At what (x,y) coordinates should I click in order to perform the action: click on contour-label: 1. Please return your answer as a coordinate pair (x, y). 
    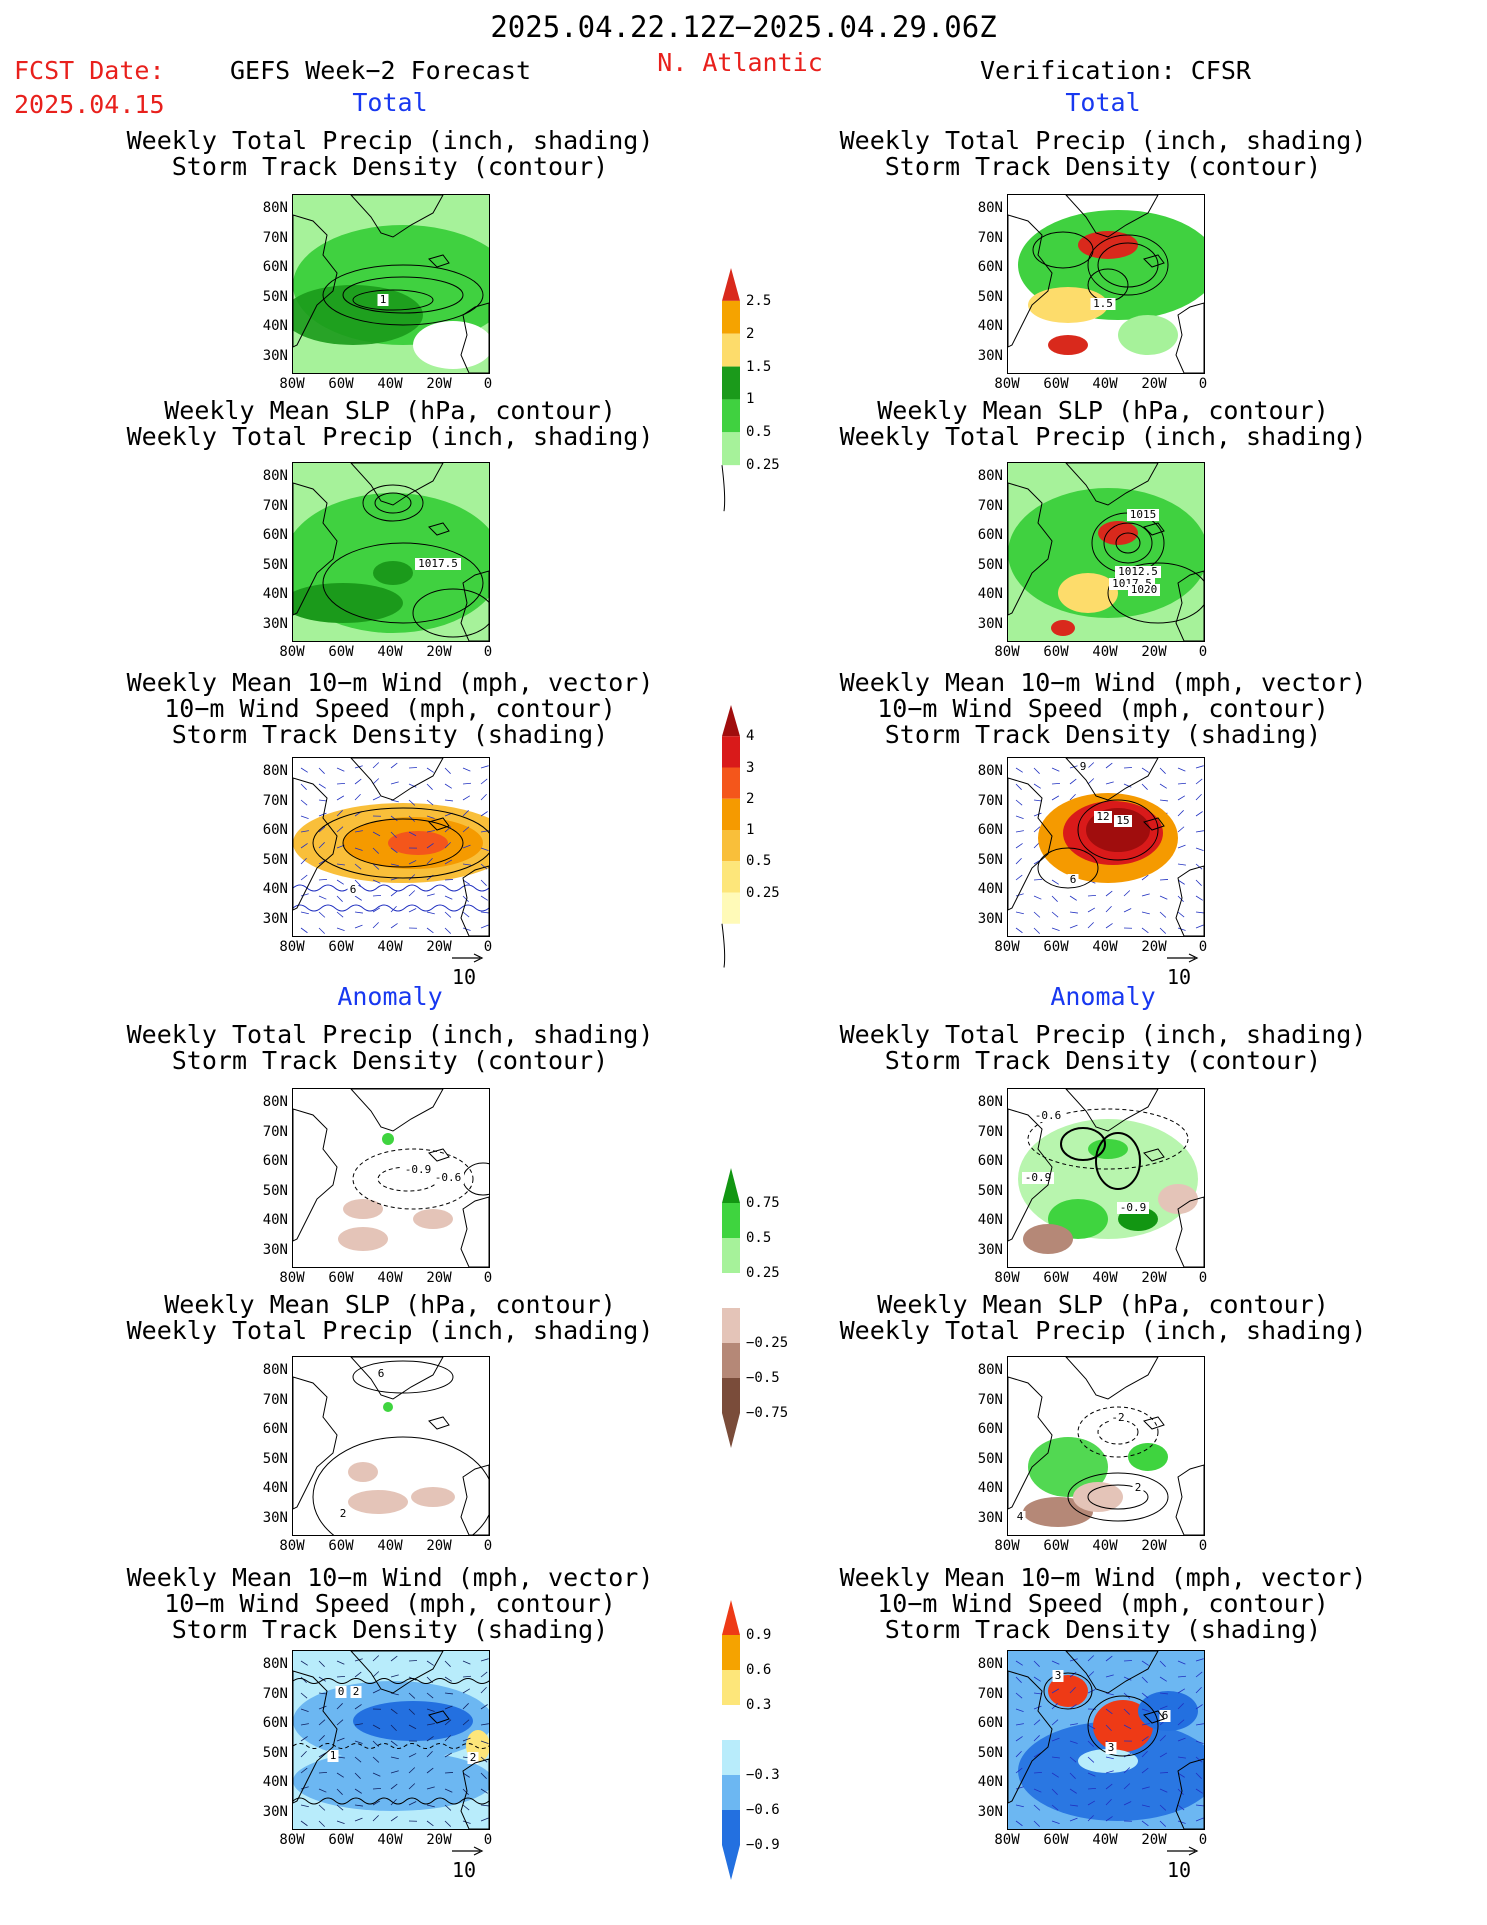
    Looking at the image, I should click on (333, 1755).